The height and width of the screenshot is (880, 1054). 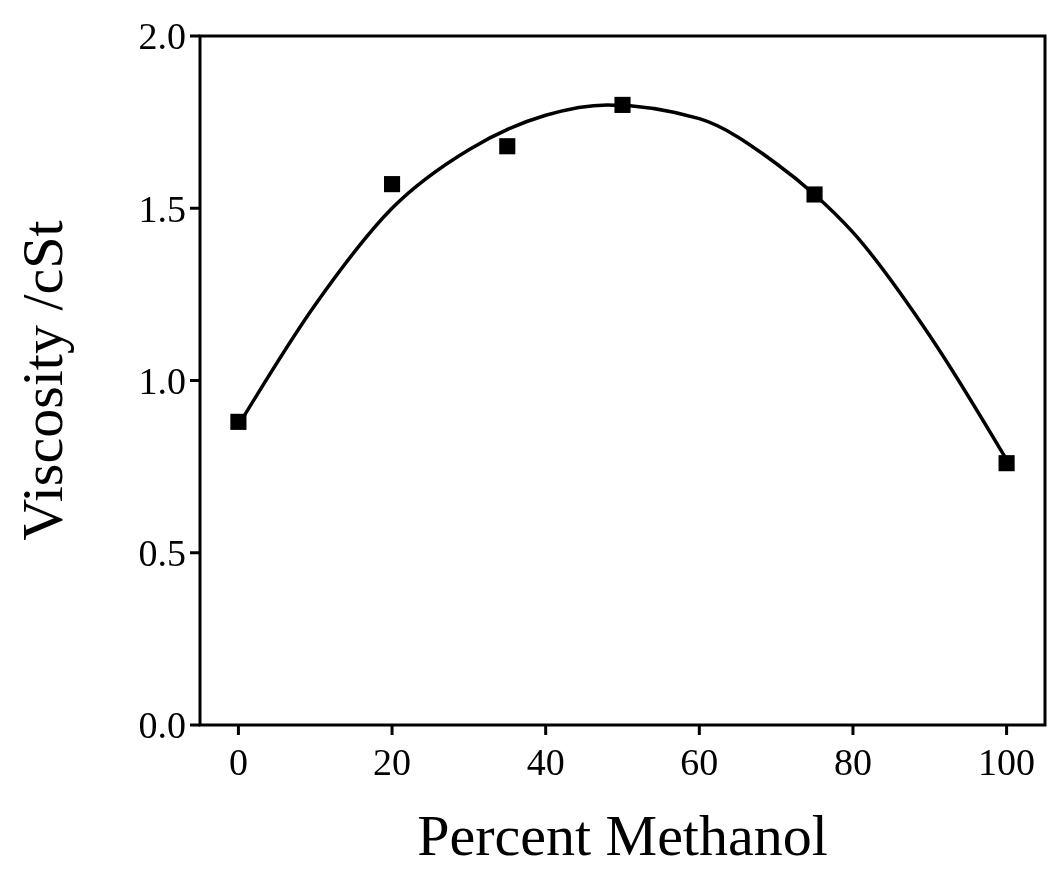 What do you see at coordinates (545, 762) in the screenshot?
I see `x-tick-label: 40` at bounding box center [545, 762].